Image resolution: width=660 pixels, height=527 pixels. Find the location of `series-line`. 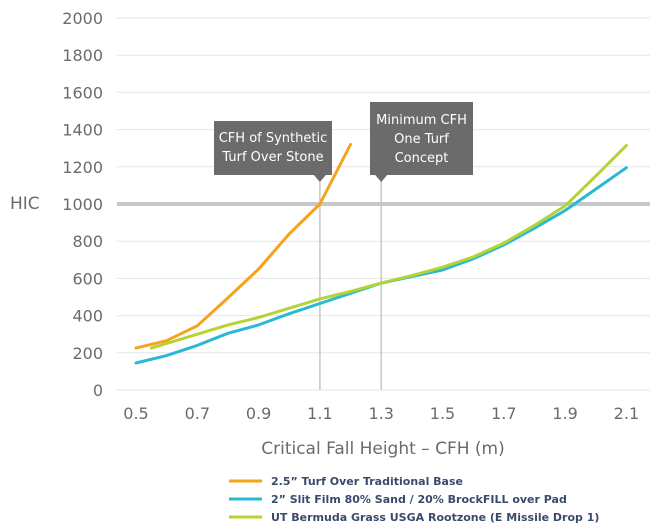

series-line is located at coordinates (243, 246).